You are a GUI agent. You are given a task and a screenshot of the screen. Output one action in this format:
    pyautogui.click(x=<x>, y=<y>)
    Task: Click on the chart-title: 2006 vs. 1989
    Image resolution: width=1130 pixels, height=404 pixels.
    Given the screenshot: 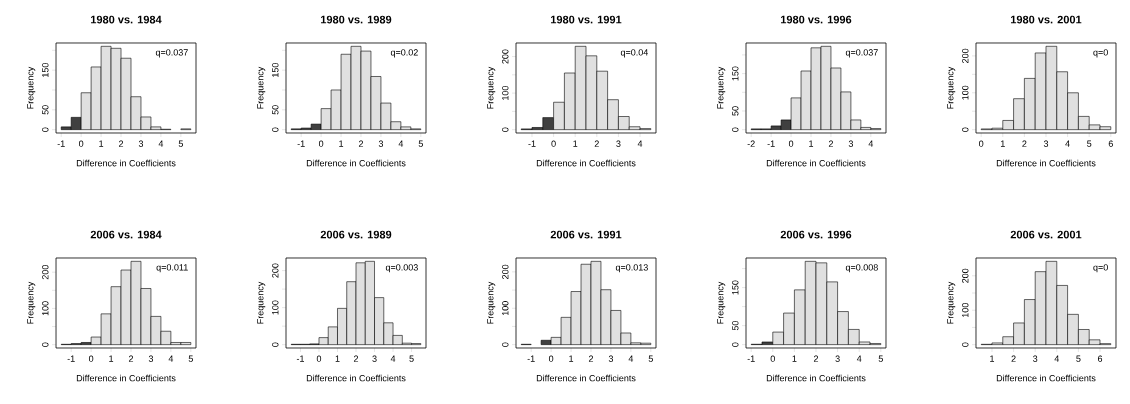 What is the action you would take?
    pyautogui.click(x=356, y=234)
    